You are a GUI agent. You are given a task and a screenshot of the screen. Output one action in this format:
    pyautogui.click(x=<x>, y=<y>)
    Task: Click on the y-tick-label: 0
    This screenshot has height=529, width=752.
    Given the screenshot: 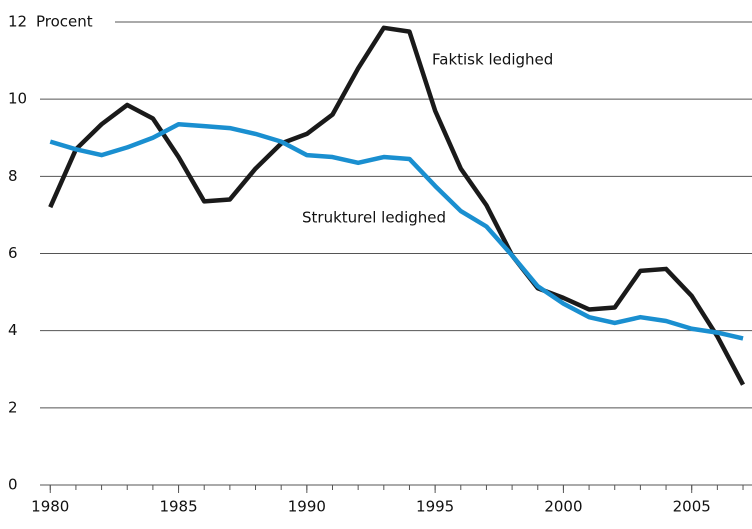 What is the action you would take?
    pyautogui.click(x=13, y=485)
    